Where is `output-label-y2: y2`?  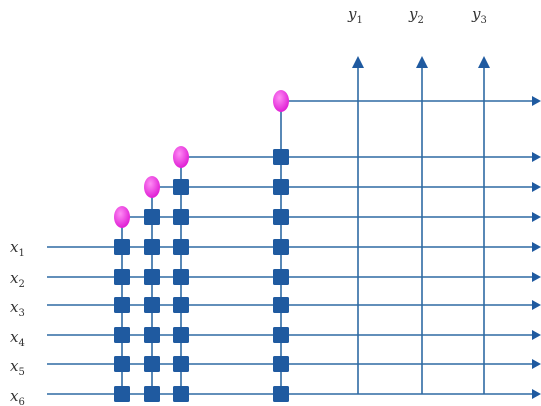 output-label-y2: y2 is located at coordinates (416, 15).